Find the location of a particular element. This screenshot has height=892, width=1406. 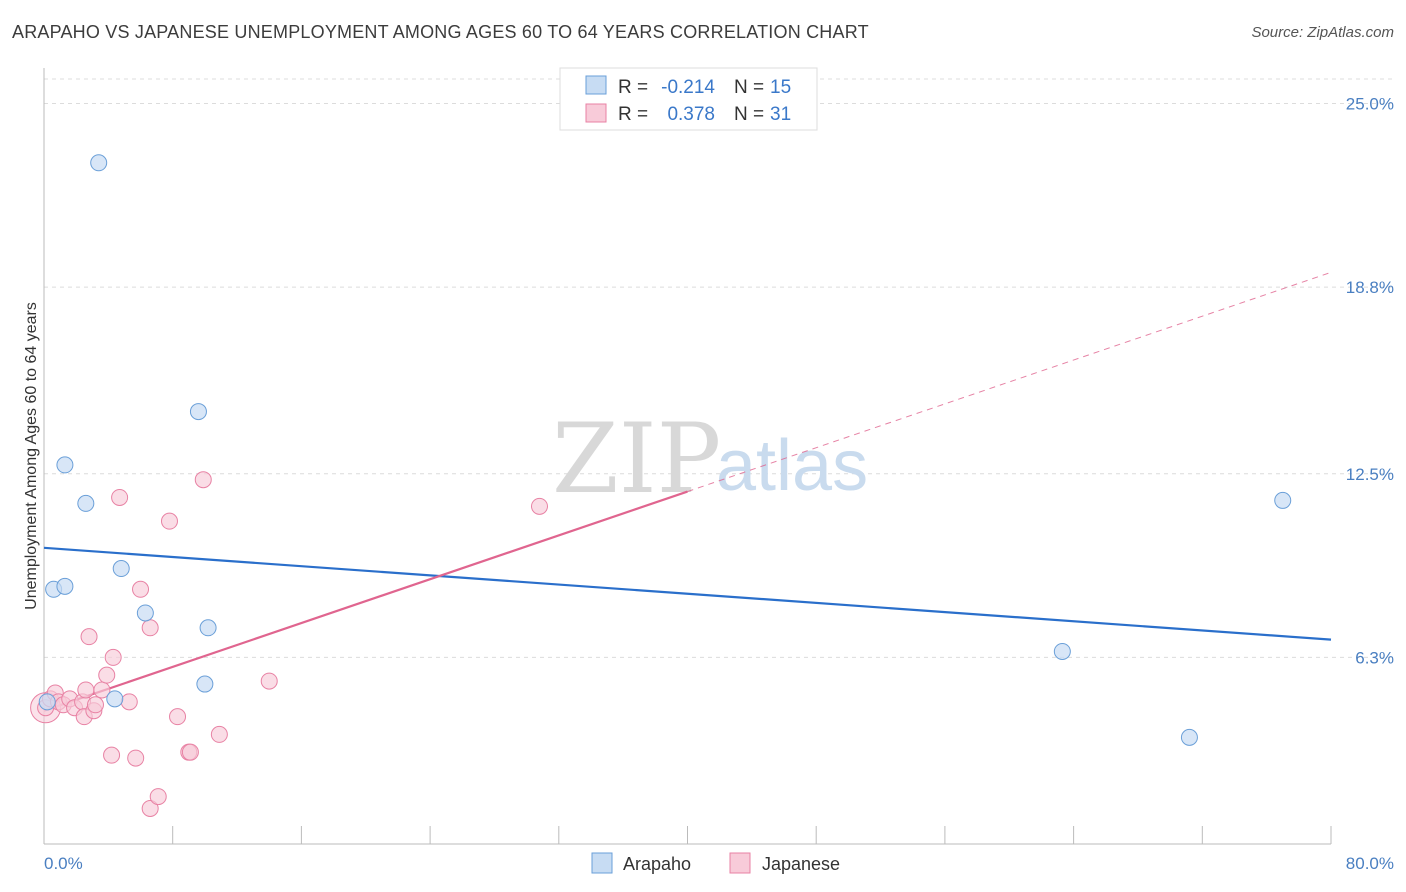

legend-box: R = -0.214 N = 15 R = 0.378 N = 31 is located at coordinates (688, 99).